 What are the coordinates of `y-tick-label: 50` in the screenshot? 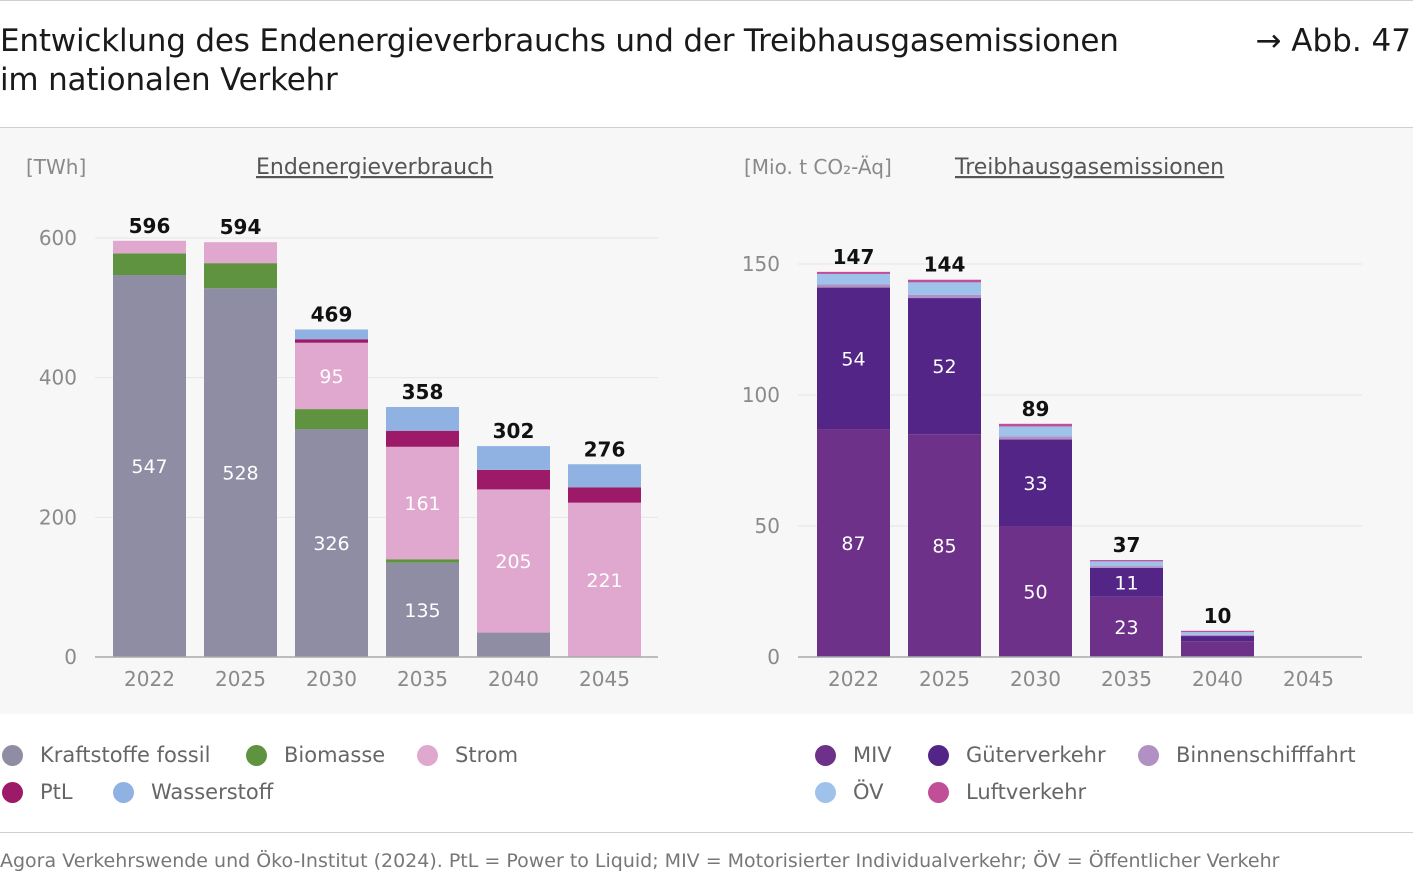 It's located at (767, 526).